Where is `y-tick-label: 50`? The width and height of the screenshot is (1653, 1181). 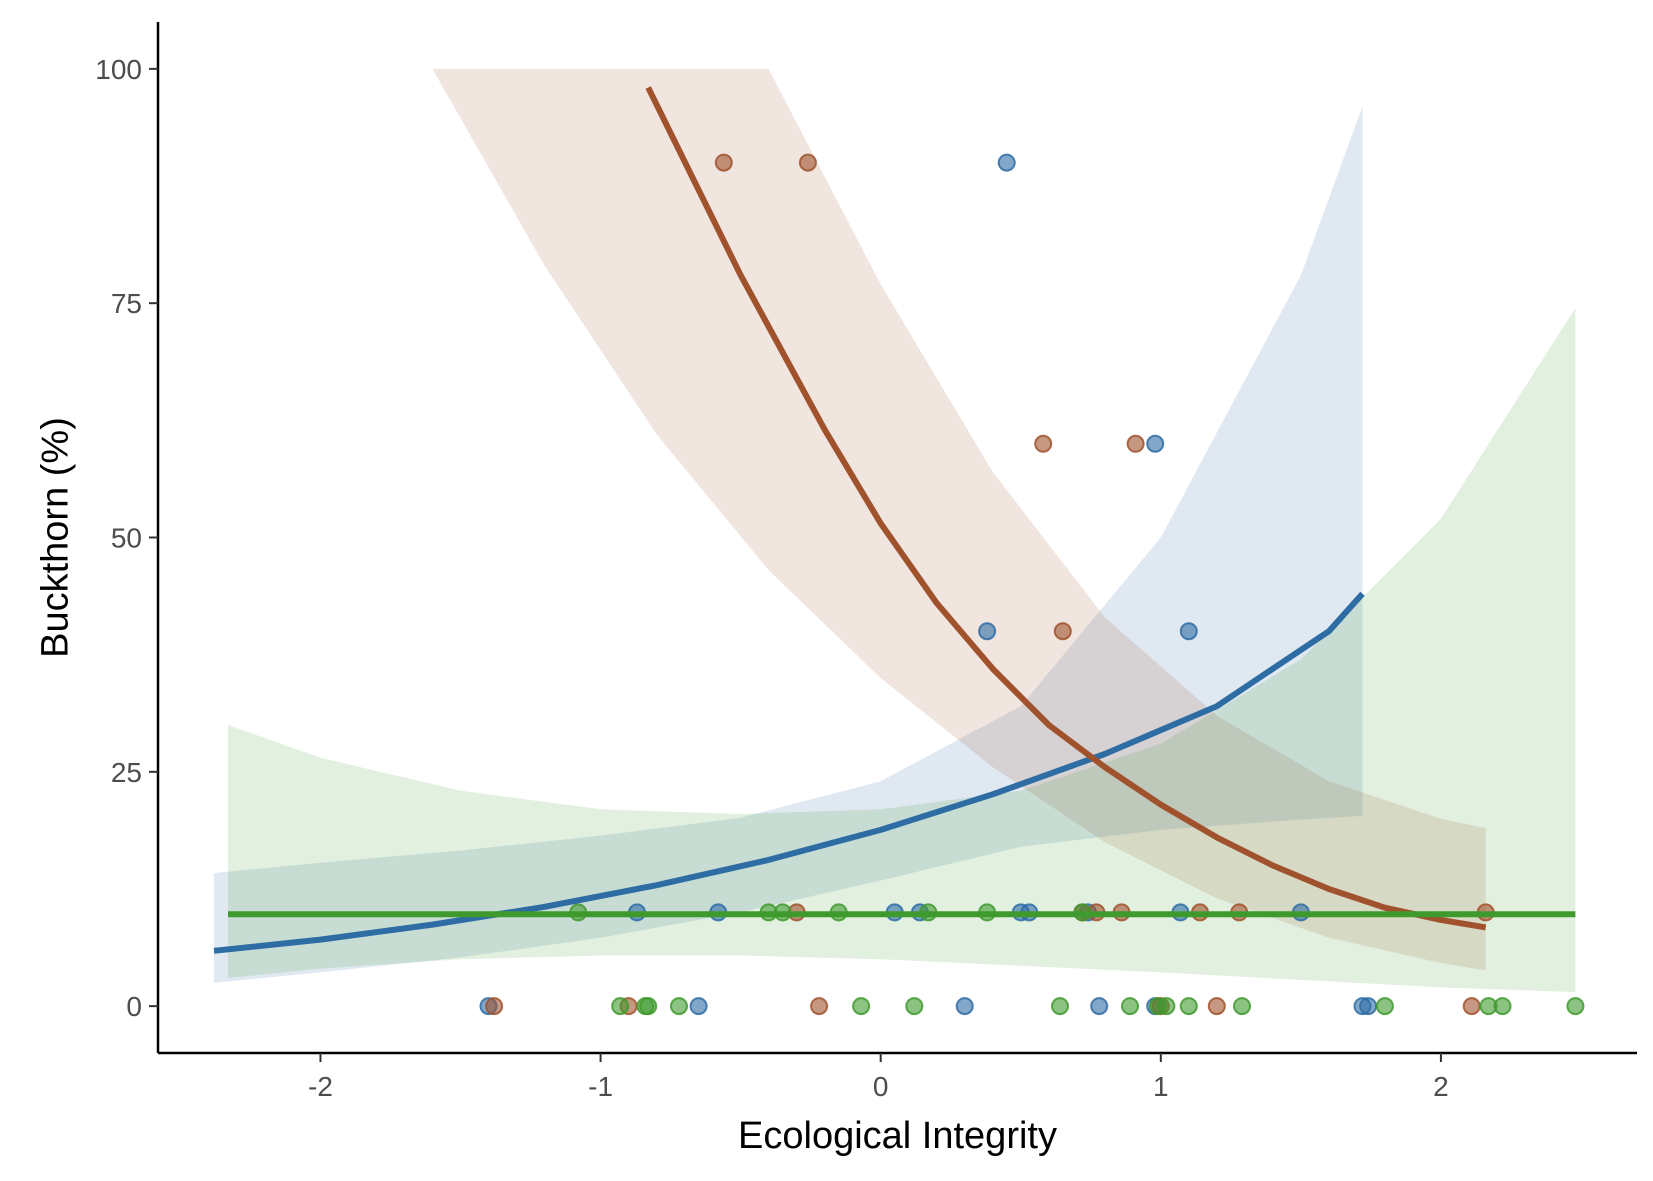
y-tick-label: 50 is located at coordinates (126, 538).